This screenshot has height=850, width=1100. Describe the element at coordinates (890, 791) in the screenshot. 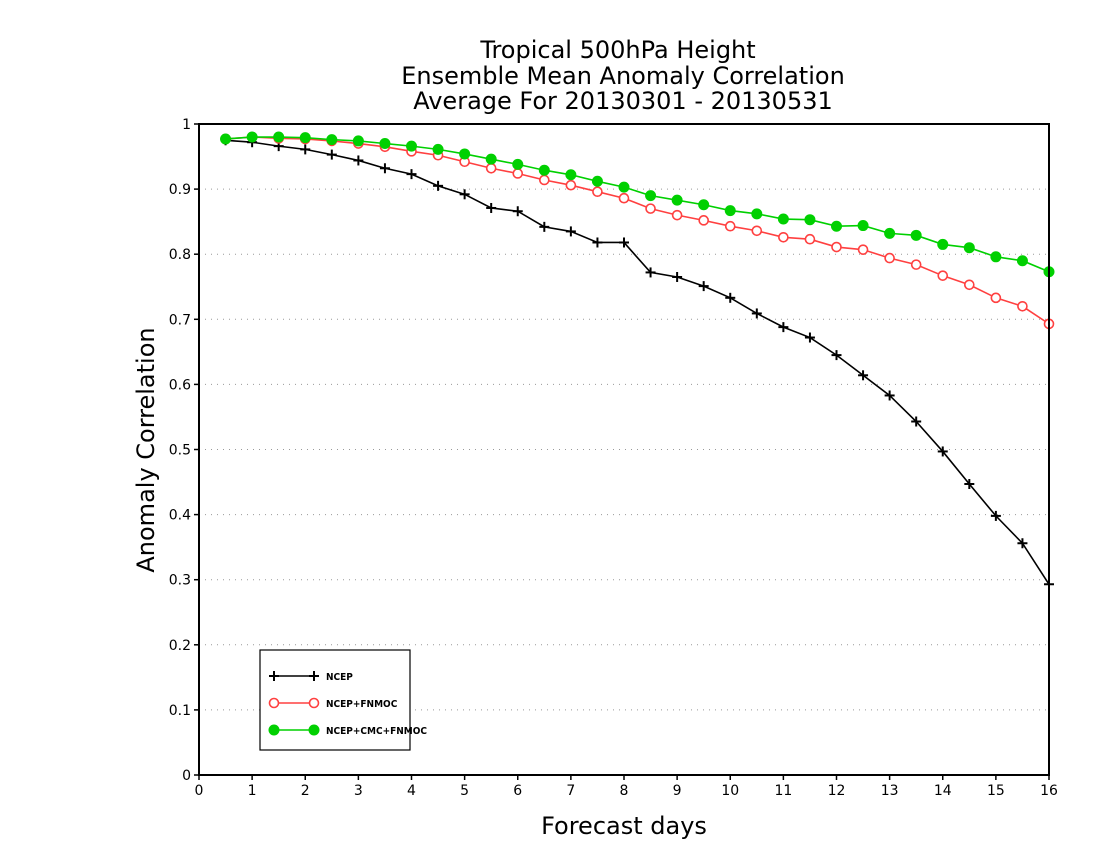

I see `x-tick-label: 13` at that location.